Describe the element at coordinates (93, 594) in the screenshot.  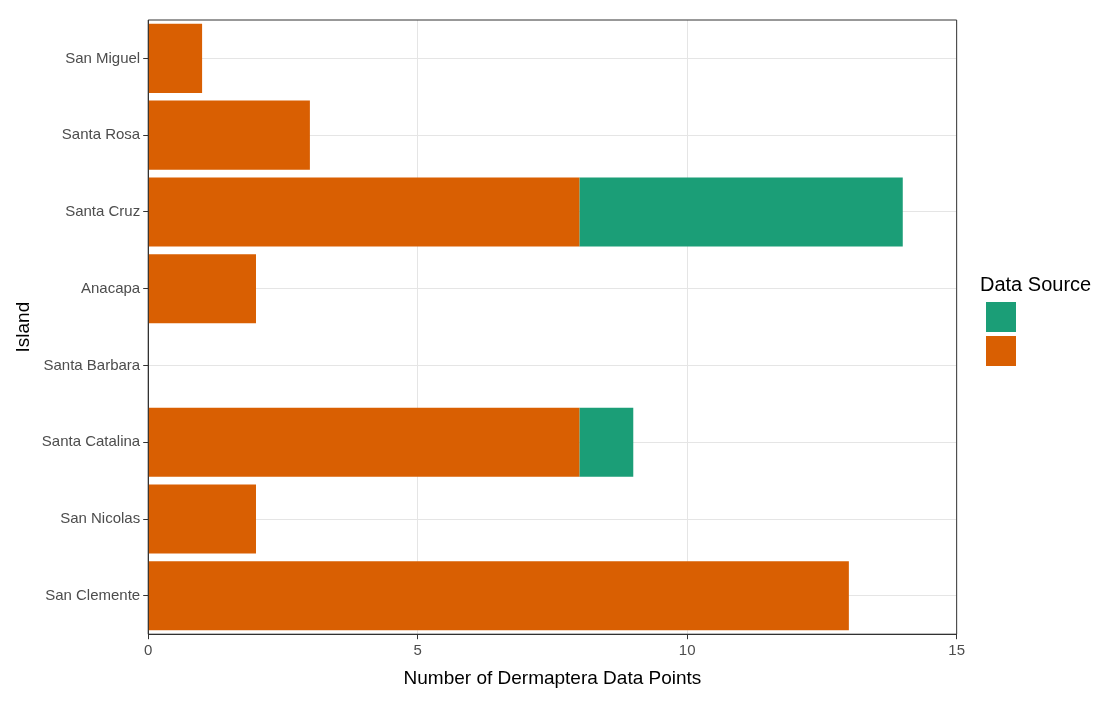
I see `y-tick-label: San Clemente` at that location.